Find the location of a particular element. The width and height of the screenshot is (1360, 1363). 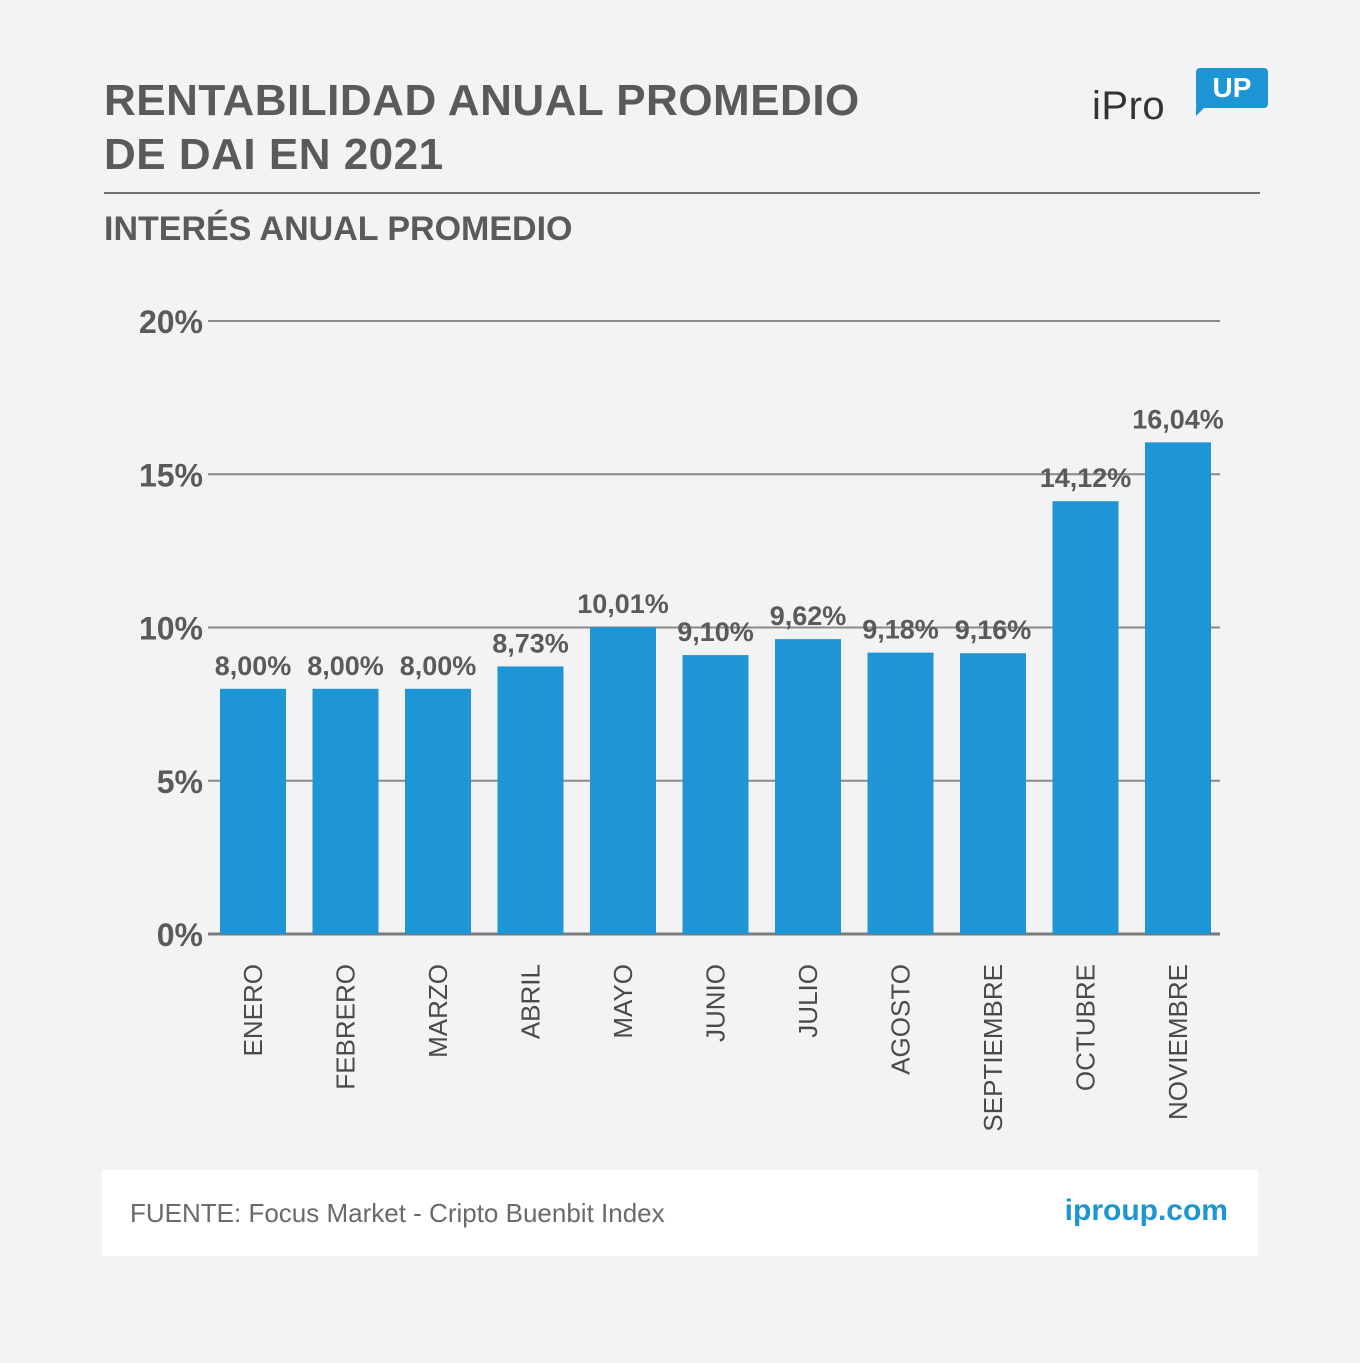

logo-badge: UP is located at coordinates (1232, 88).